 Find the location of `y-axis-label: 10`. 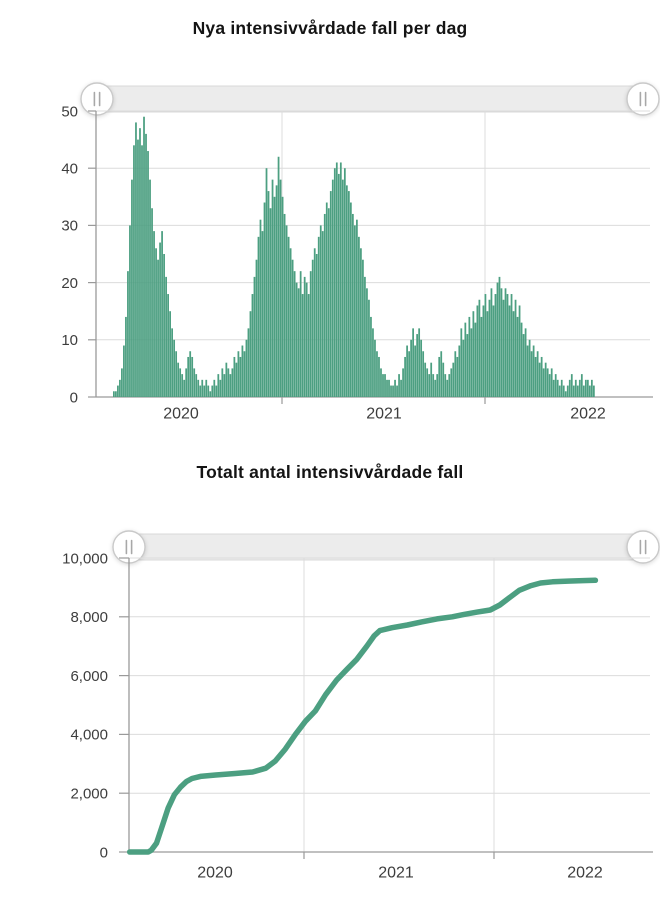

y-axis-label: 10 is located at coordinates (69, 340).